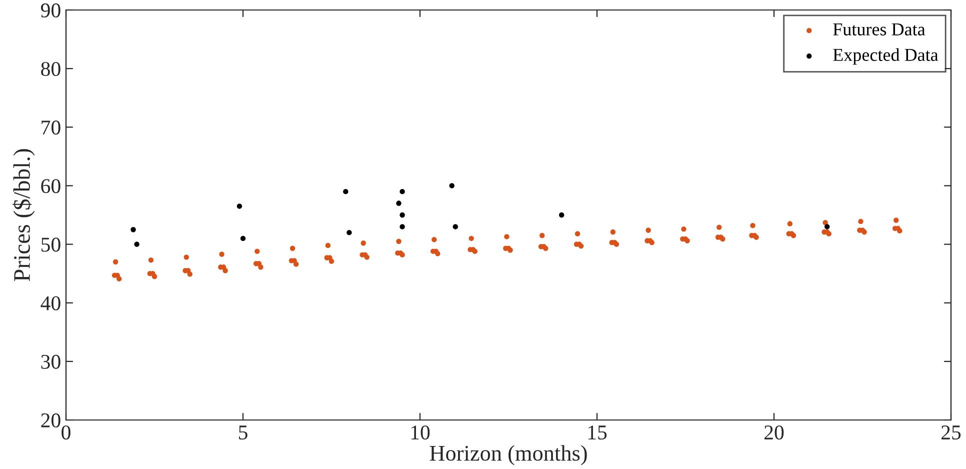 Image resolution: width=966 pixels, height=469 pixels. I want to click on x-tick-label: 20, so click(774, 432).